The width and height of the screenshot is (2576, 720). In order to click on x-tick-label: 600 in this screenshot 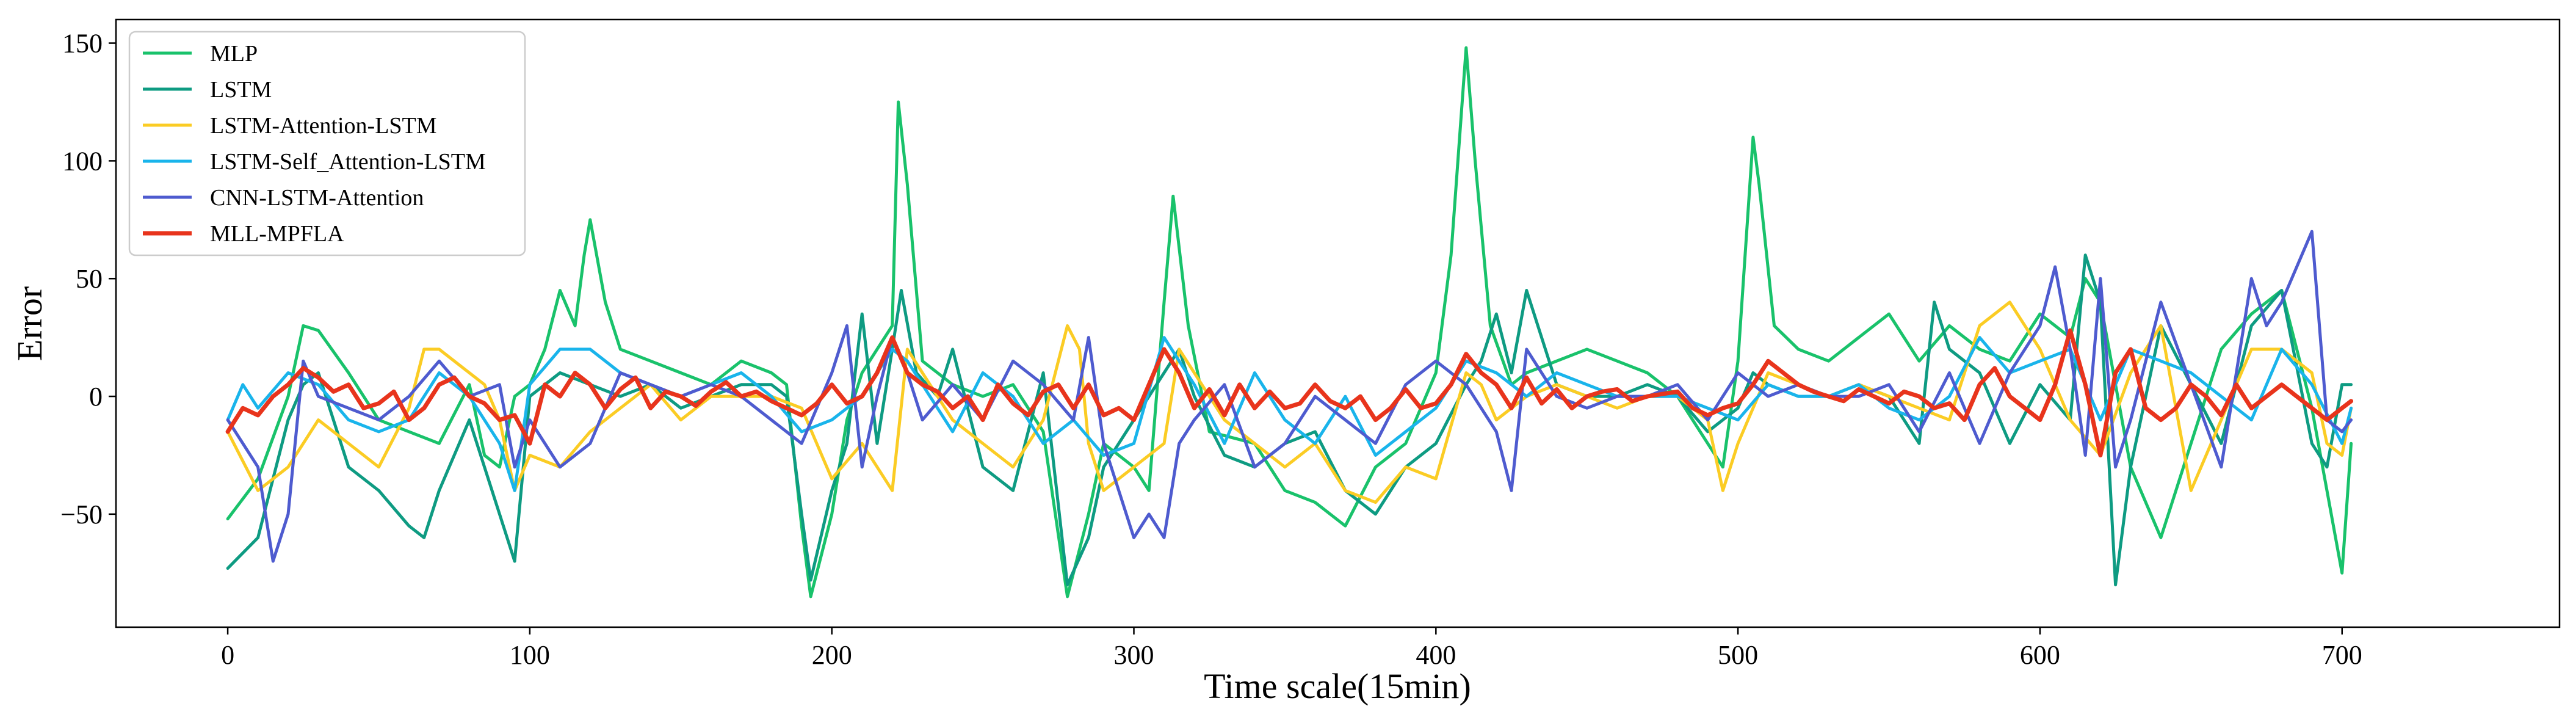, I will do `click(2040, 655)`.